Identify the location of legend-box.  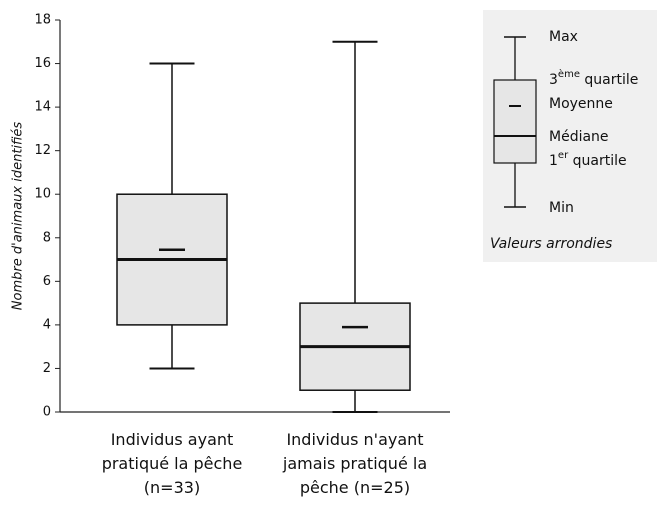
(515, 121).